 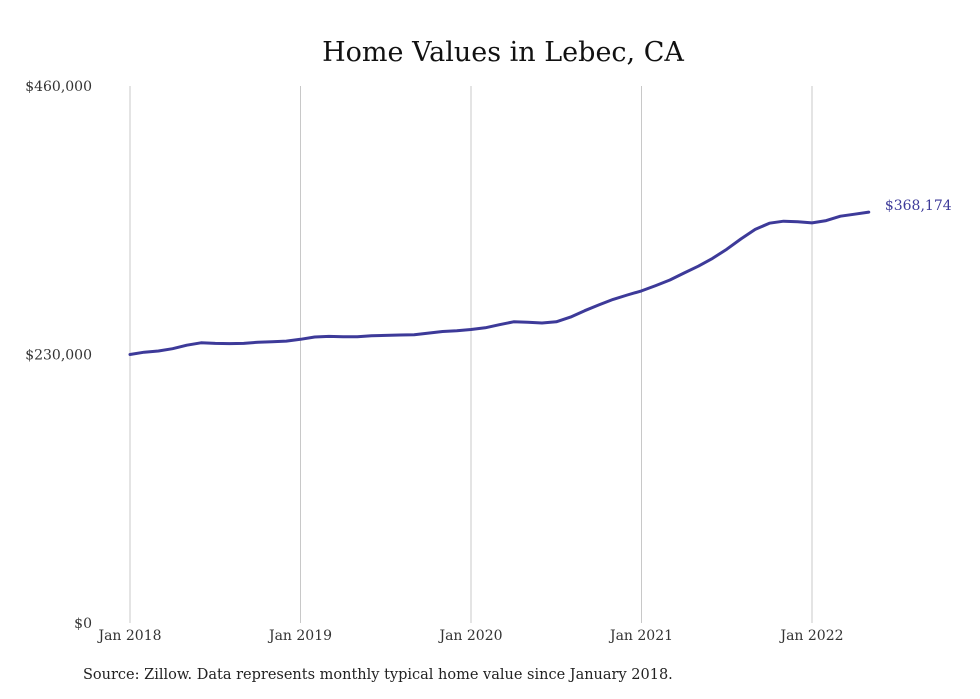 What do you see at coordinates (640, 636) in the screenshot?
I see `x-tick-label: Jan 2021` at bounding box center [640, 636].